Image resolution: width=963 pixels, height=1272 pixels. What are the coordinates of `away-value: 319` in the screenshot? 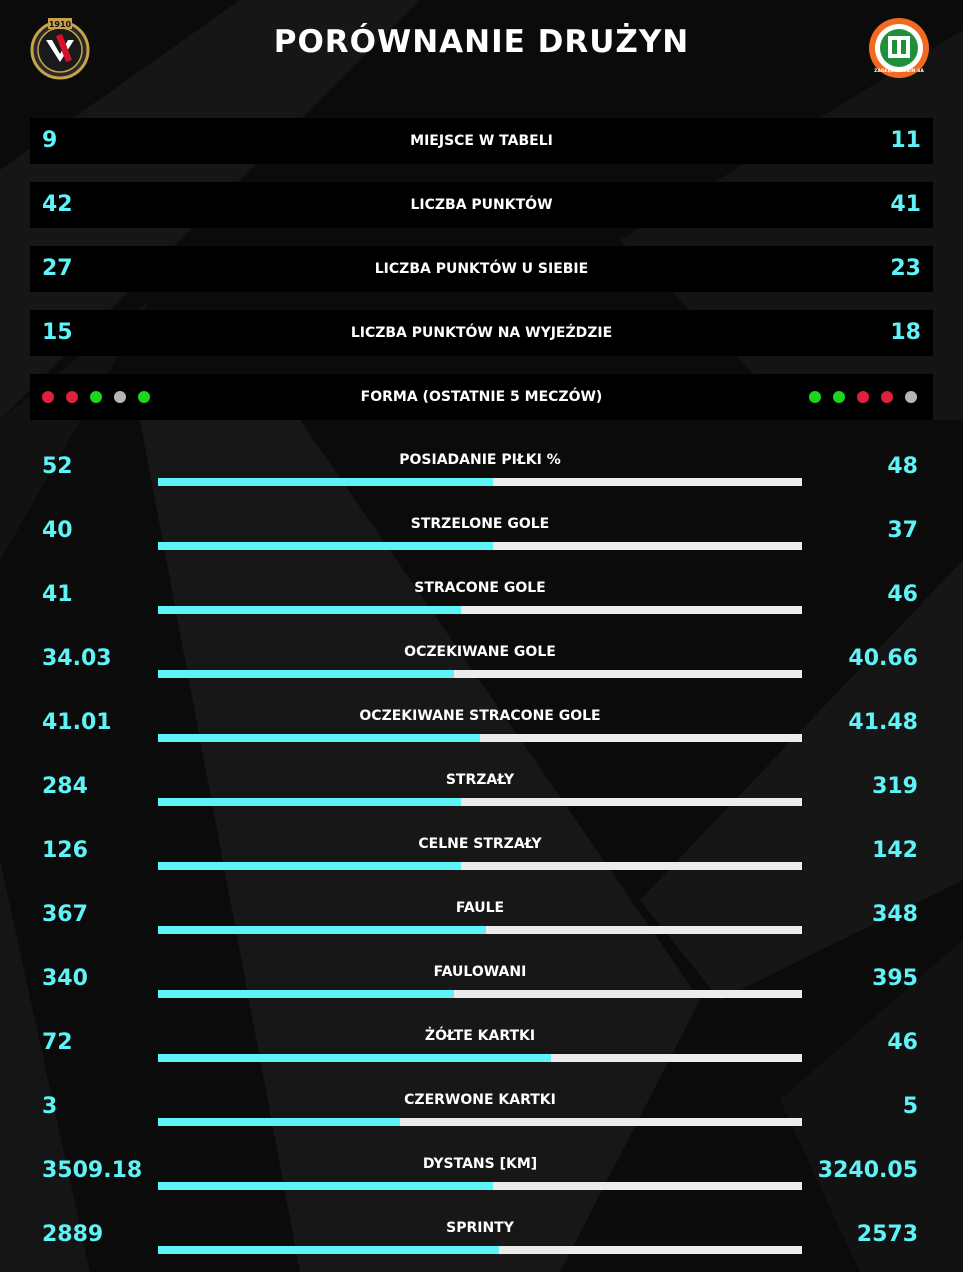 It's located at (895, 786).